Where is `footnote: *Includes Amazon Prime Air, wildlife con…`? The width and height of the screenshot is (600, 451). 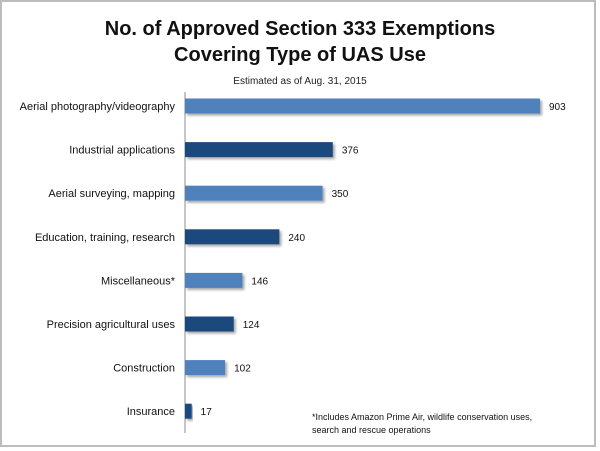
footnote: *Includes Amazon Prime Air, wildlife con… is located at coordinates (447, 424).